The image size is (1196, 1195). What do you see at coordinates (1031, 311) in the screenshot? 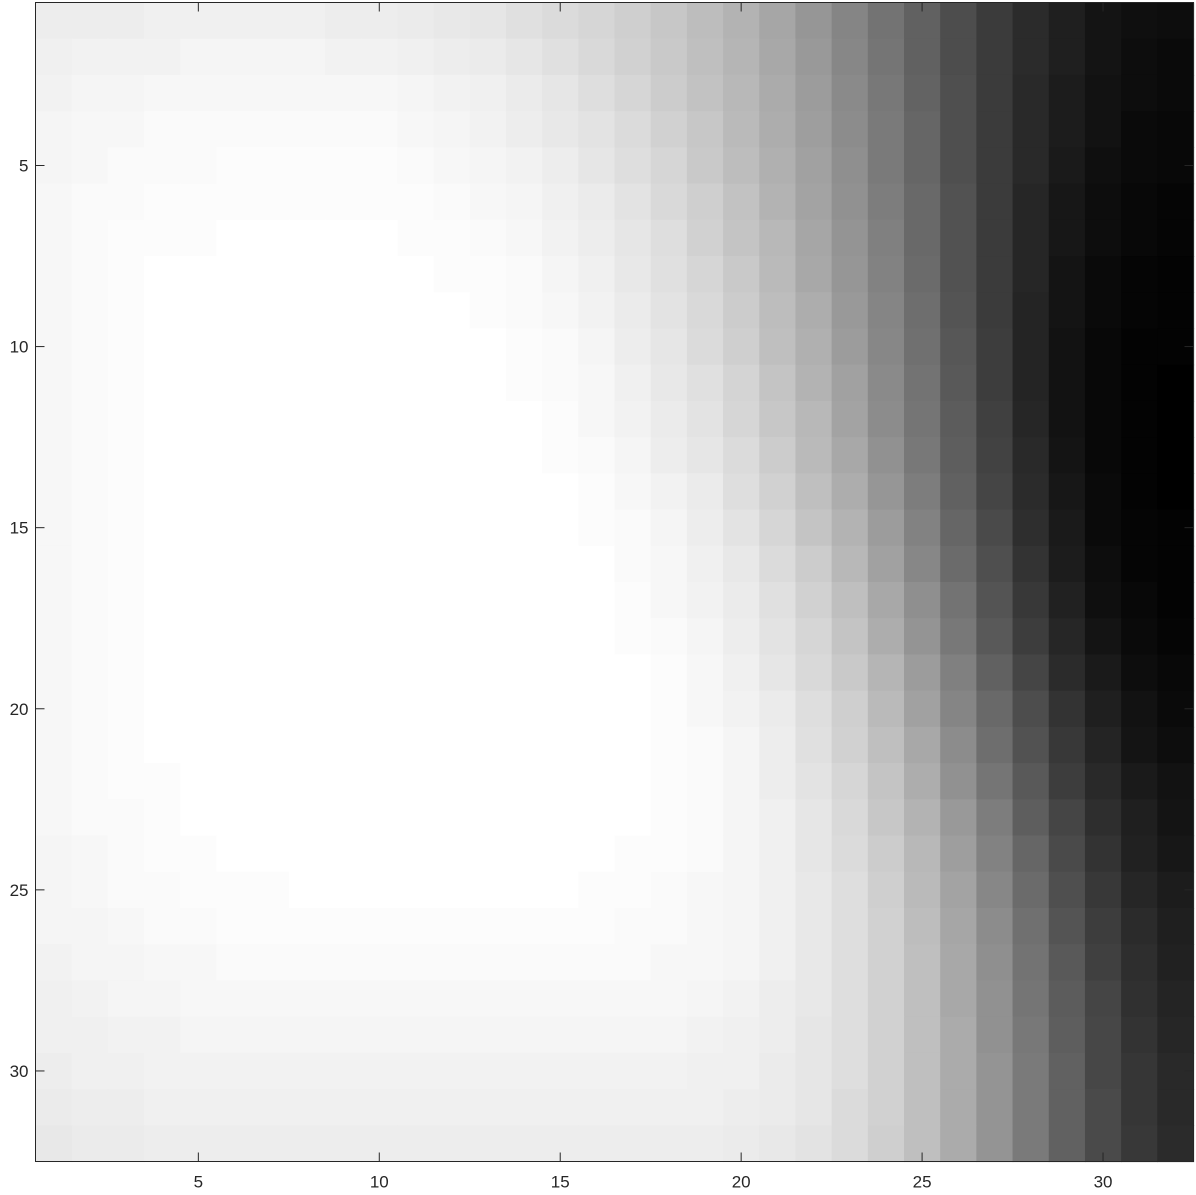
I see `heatmap-cell-r9-c28` at bounding box center [1031, 311].